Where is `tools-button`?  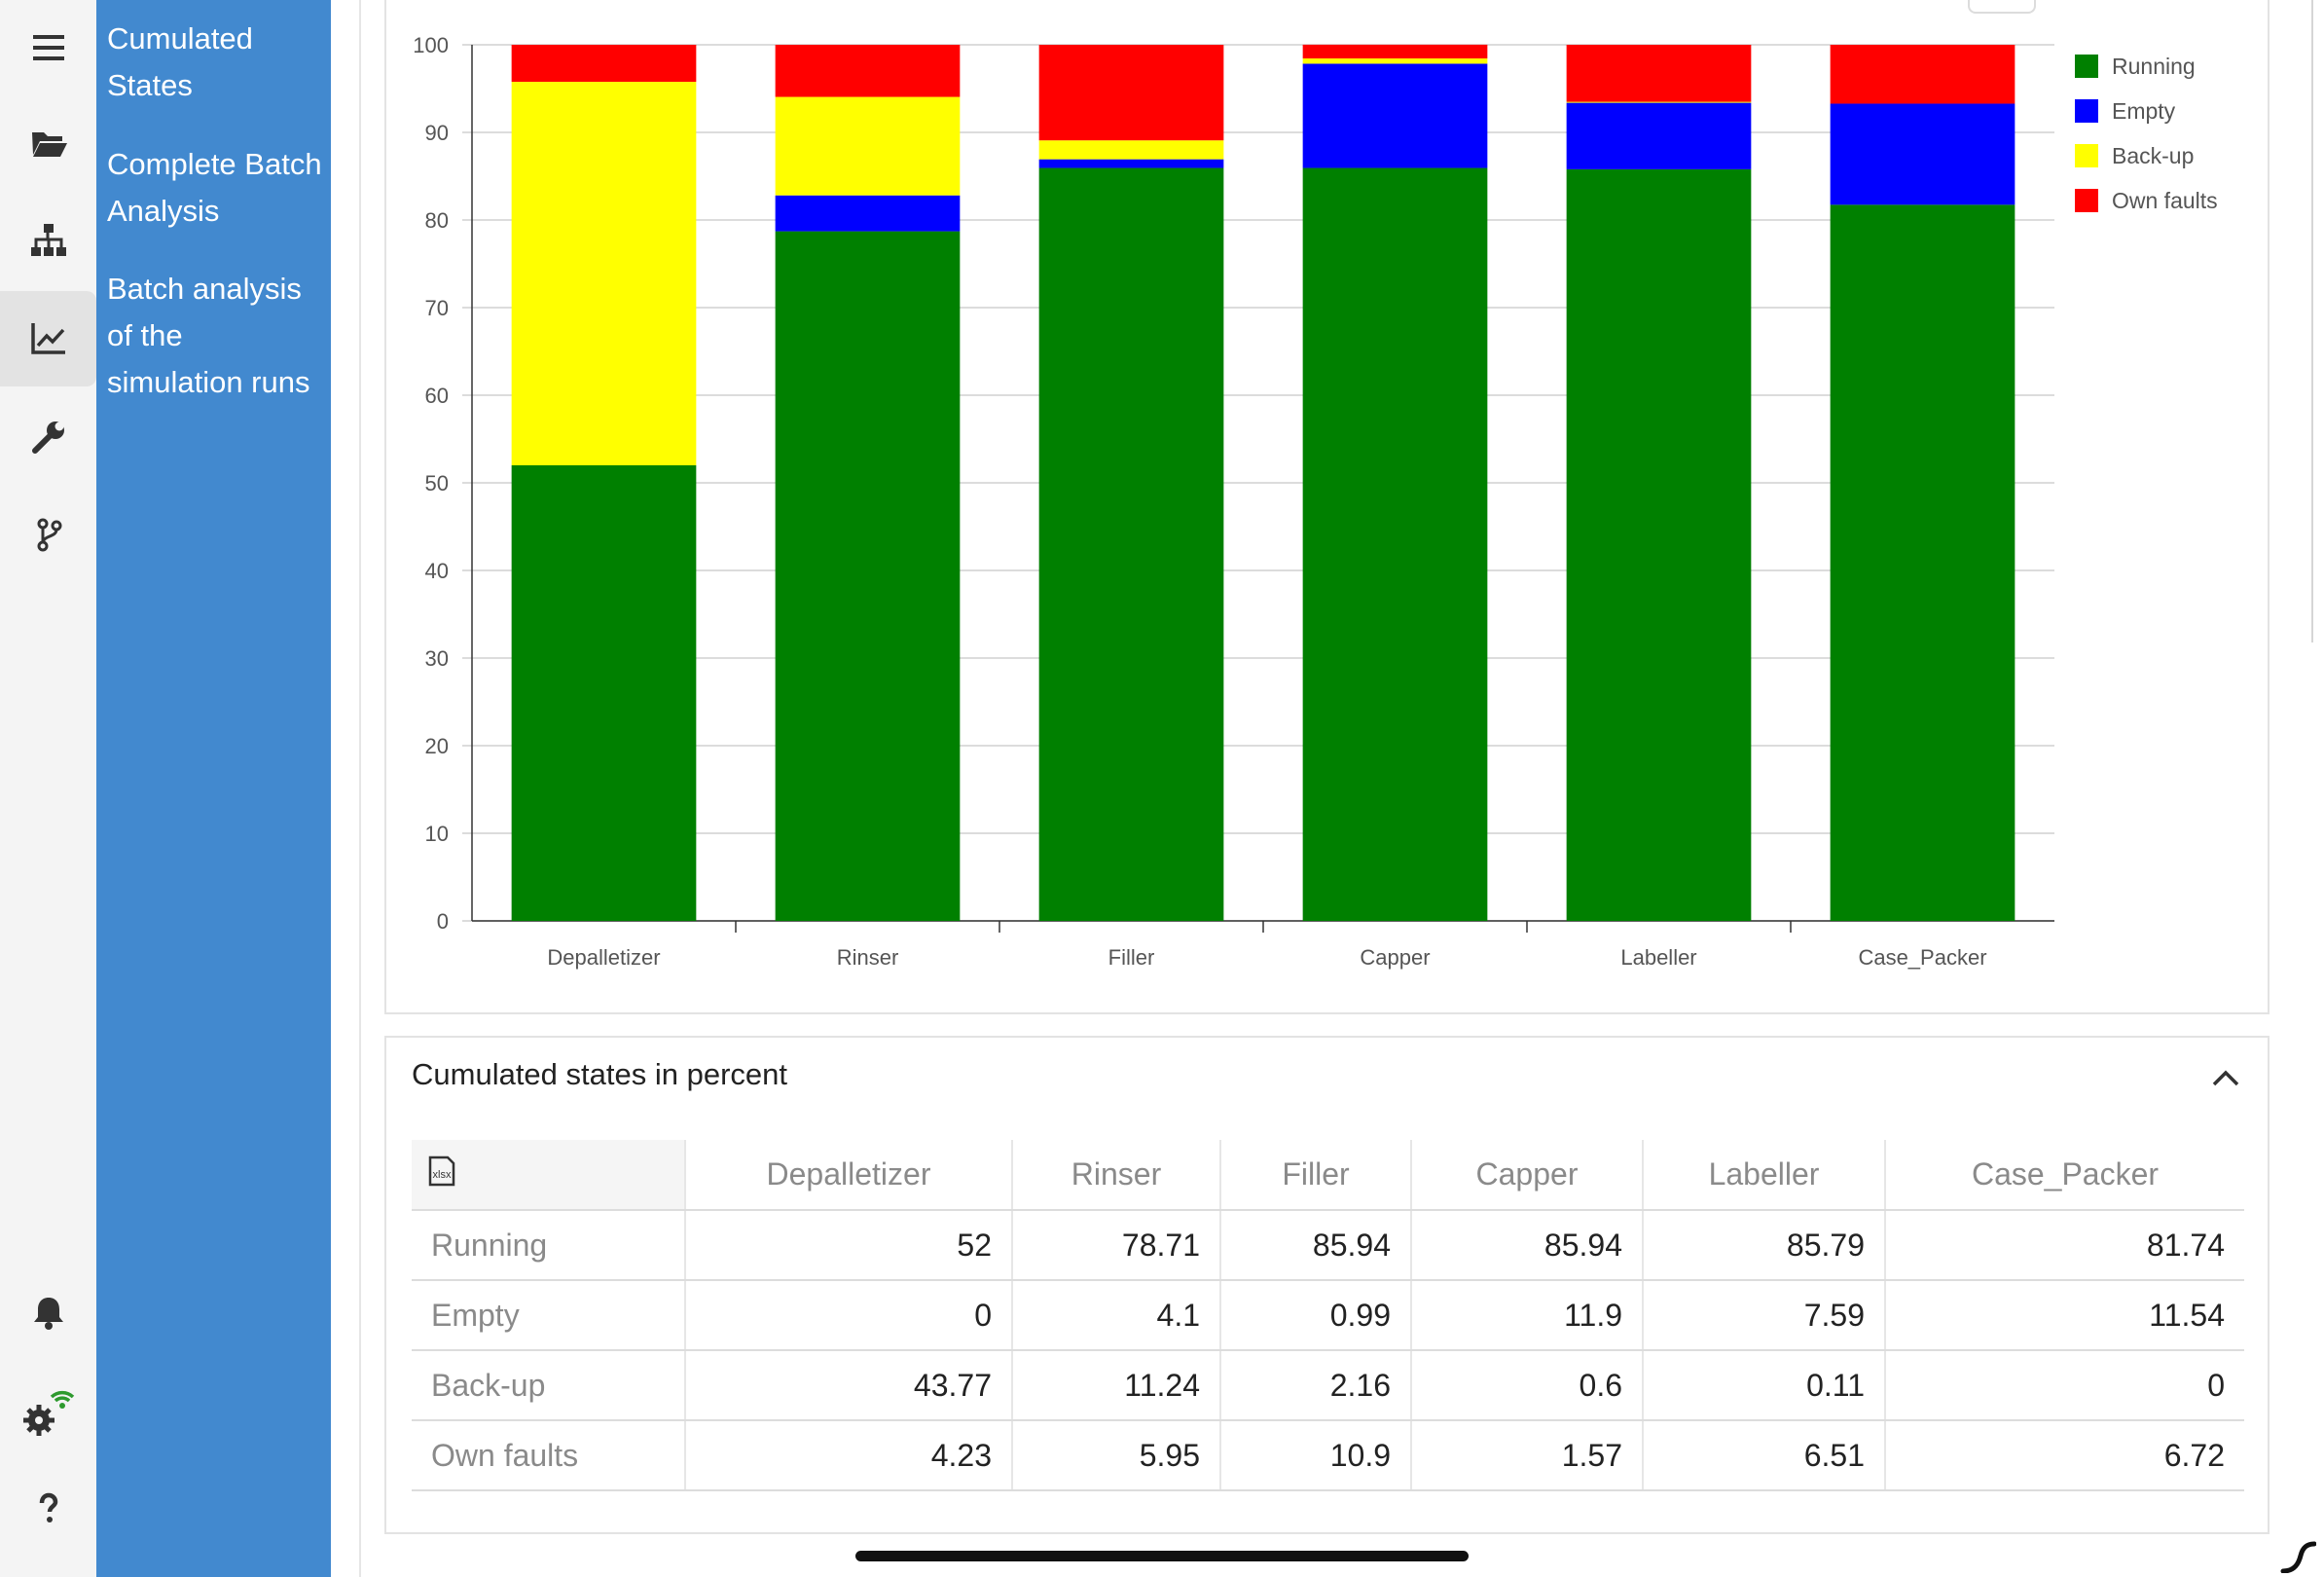
tools-button is located at coordinates (48, 437).